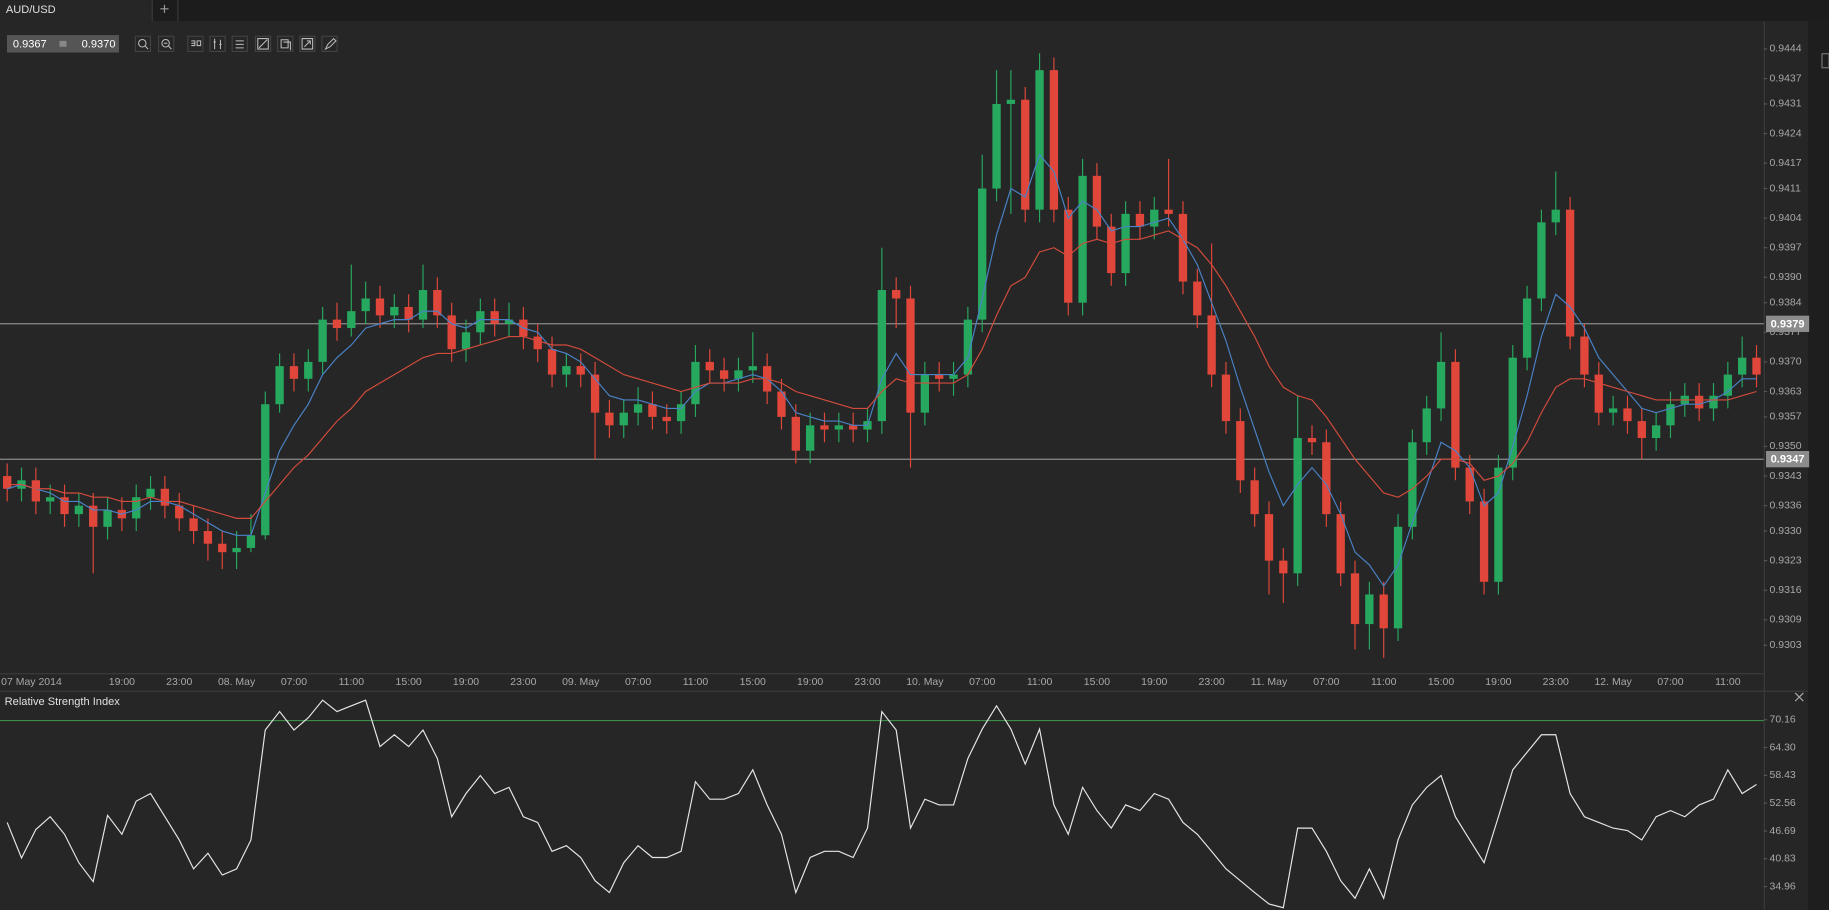 This screenshot has height=910, width=1829. What do you see at coordinates (307, 43) in the screenshot?
I see `export` at bounding box center [307, 43].